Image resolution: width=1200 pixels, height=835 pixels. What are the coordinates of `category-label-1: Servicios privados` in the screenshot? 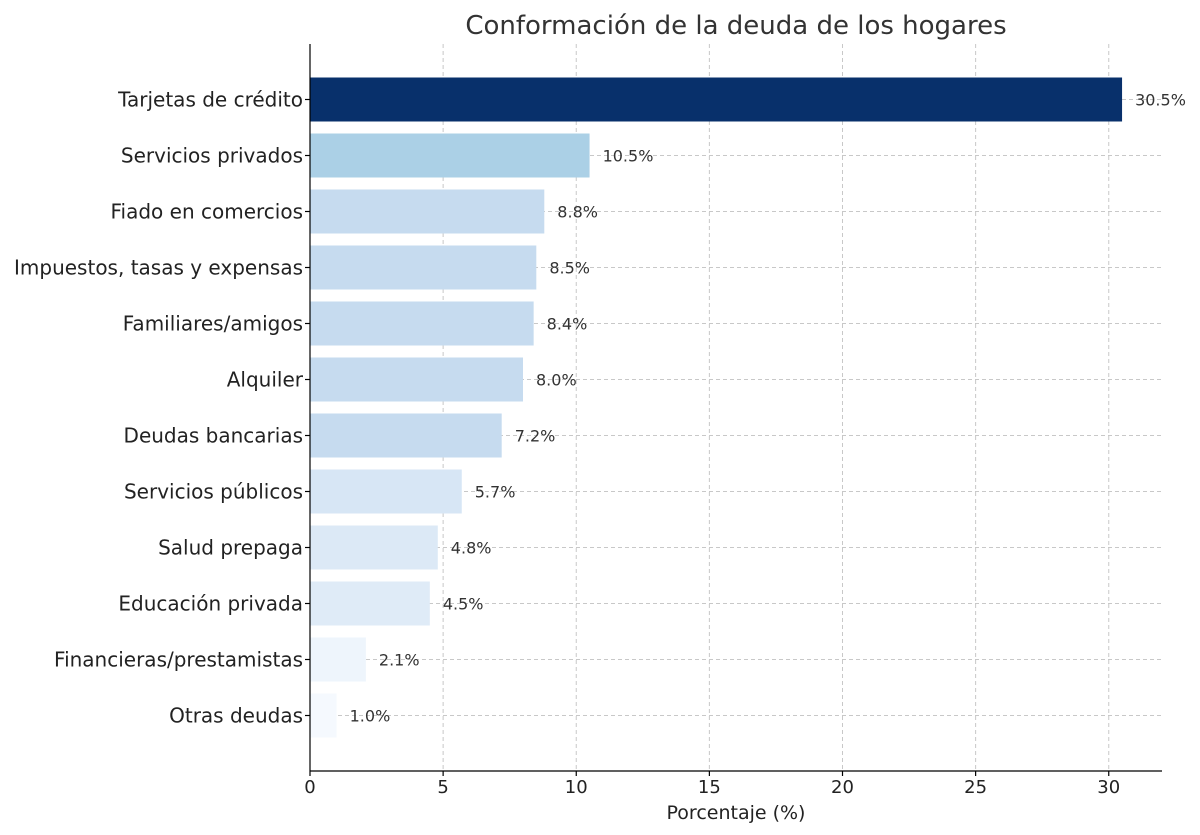 It's located at (212, 156).